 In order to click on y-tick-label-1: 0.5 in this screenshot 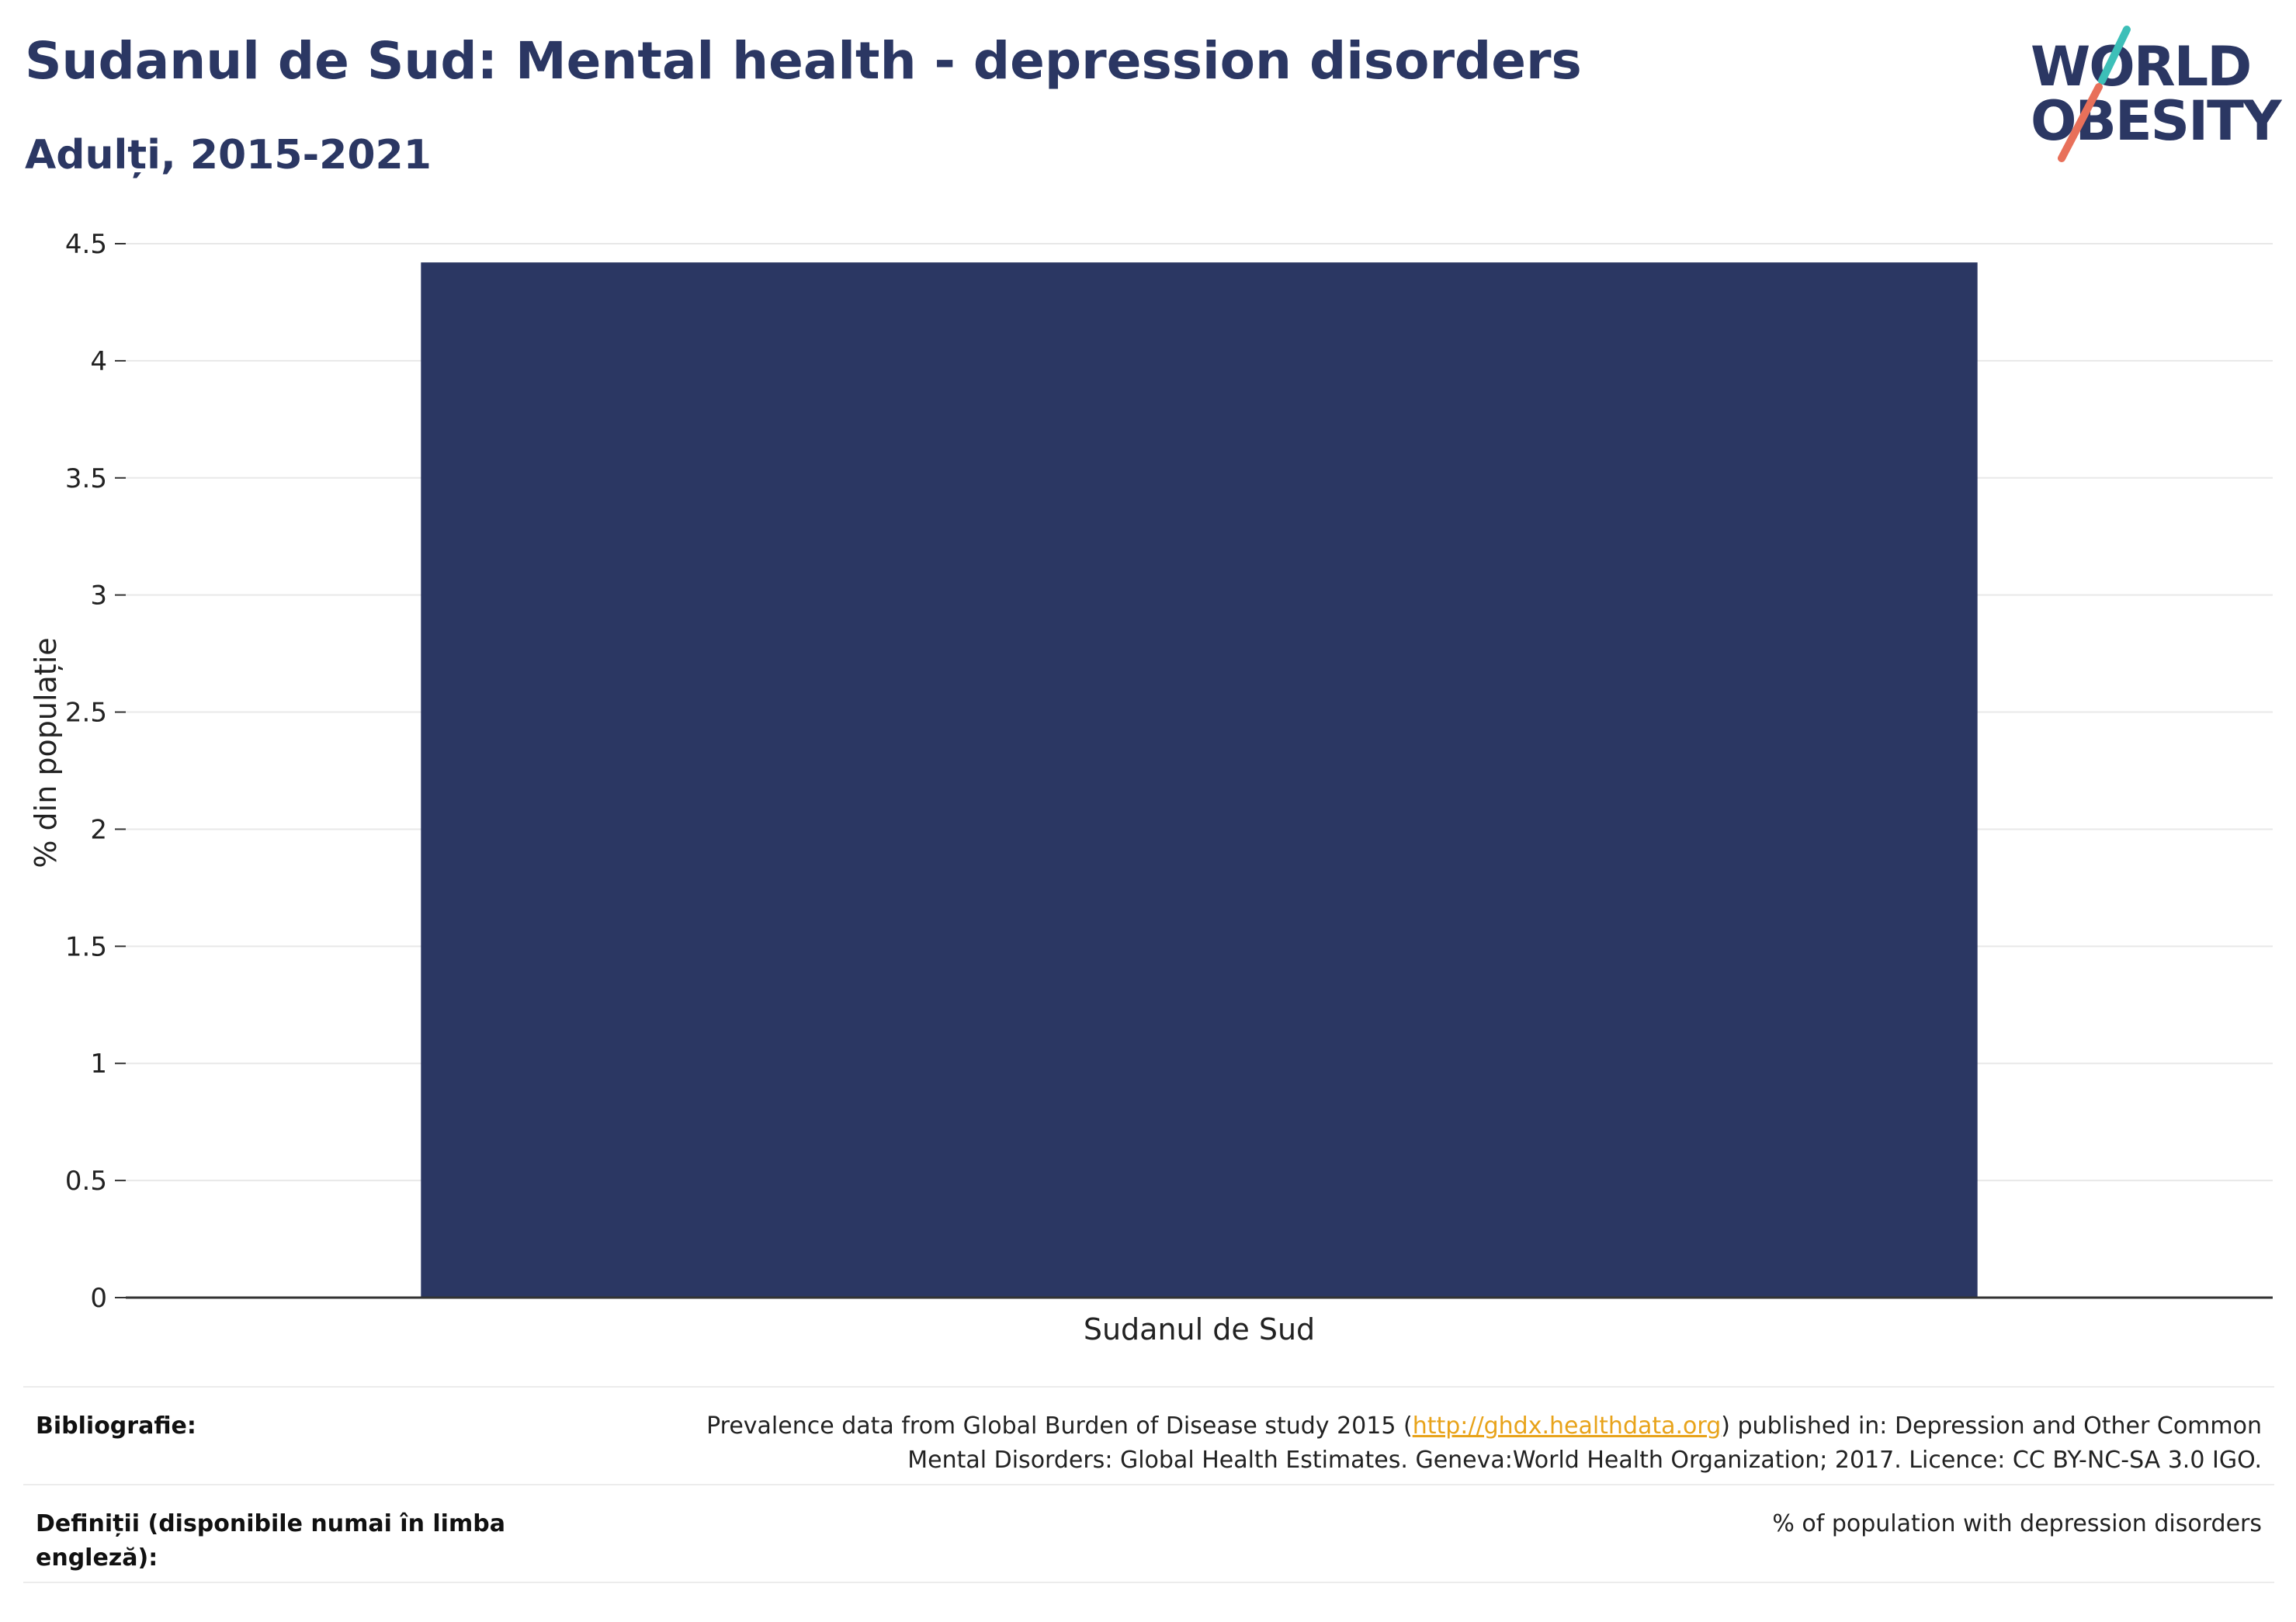, I will do `click(86, 1181)`.